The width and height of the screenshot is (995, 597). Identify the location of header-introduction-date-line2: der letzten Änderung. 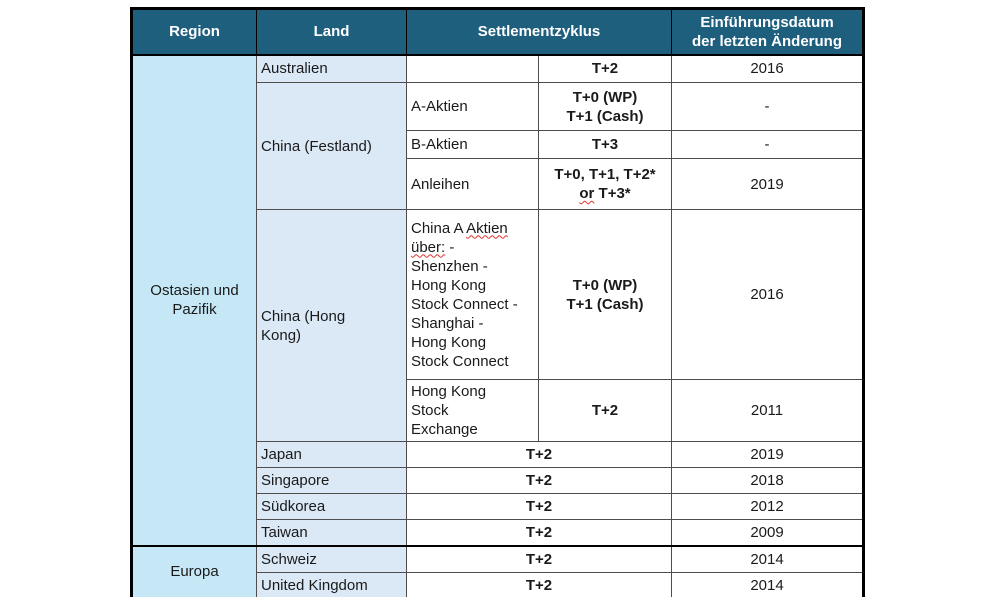
(767, 41).